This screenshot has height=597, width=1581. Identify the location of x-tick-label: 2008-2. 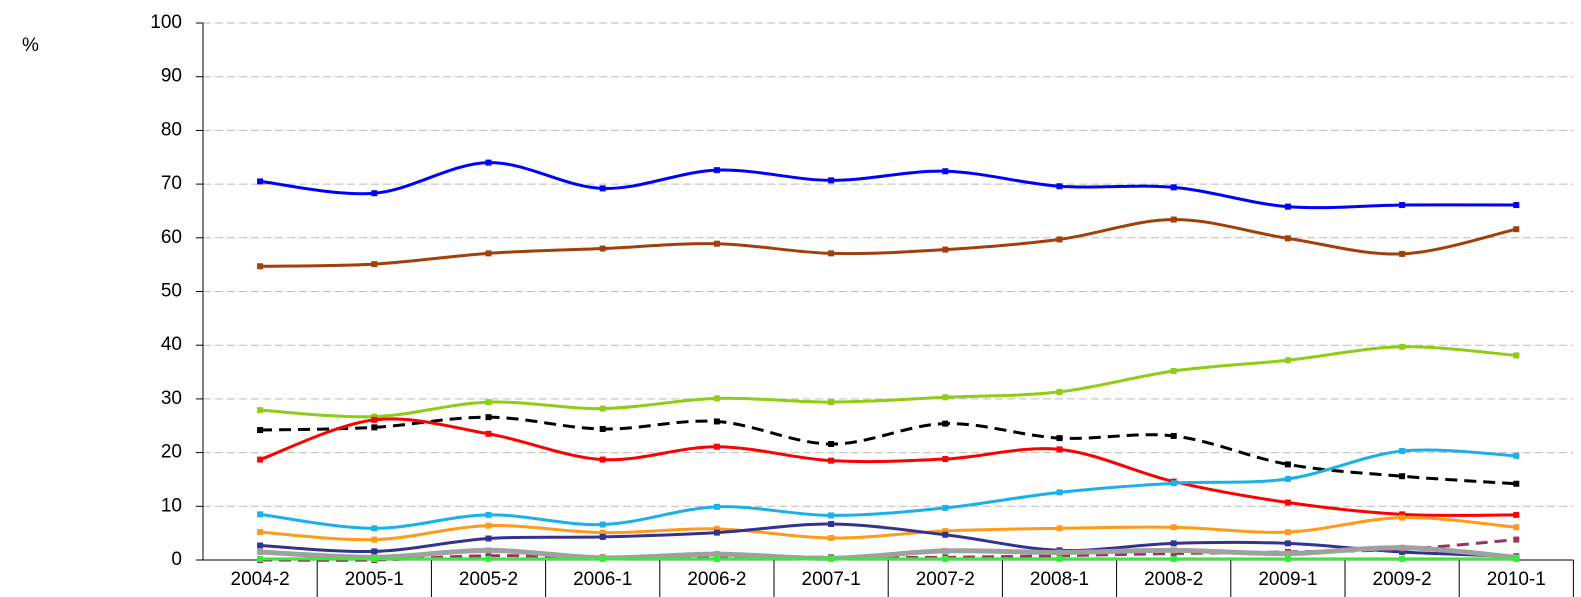
(1173, 579).